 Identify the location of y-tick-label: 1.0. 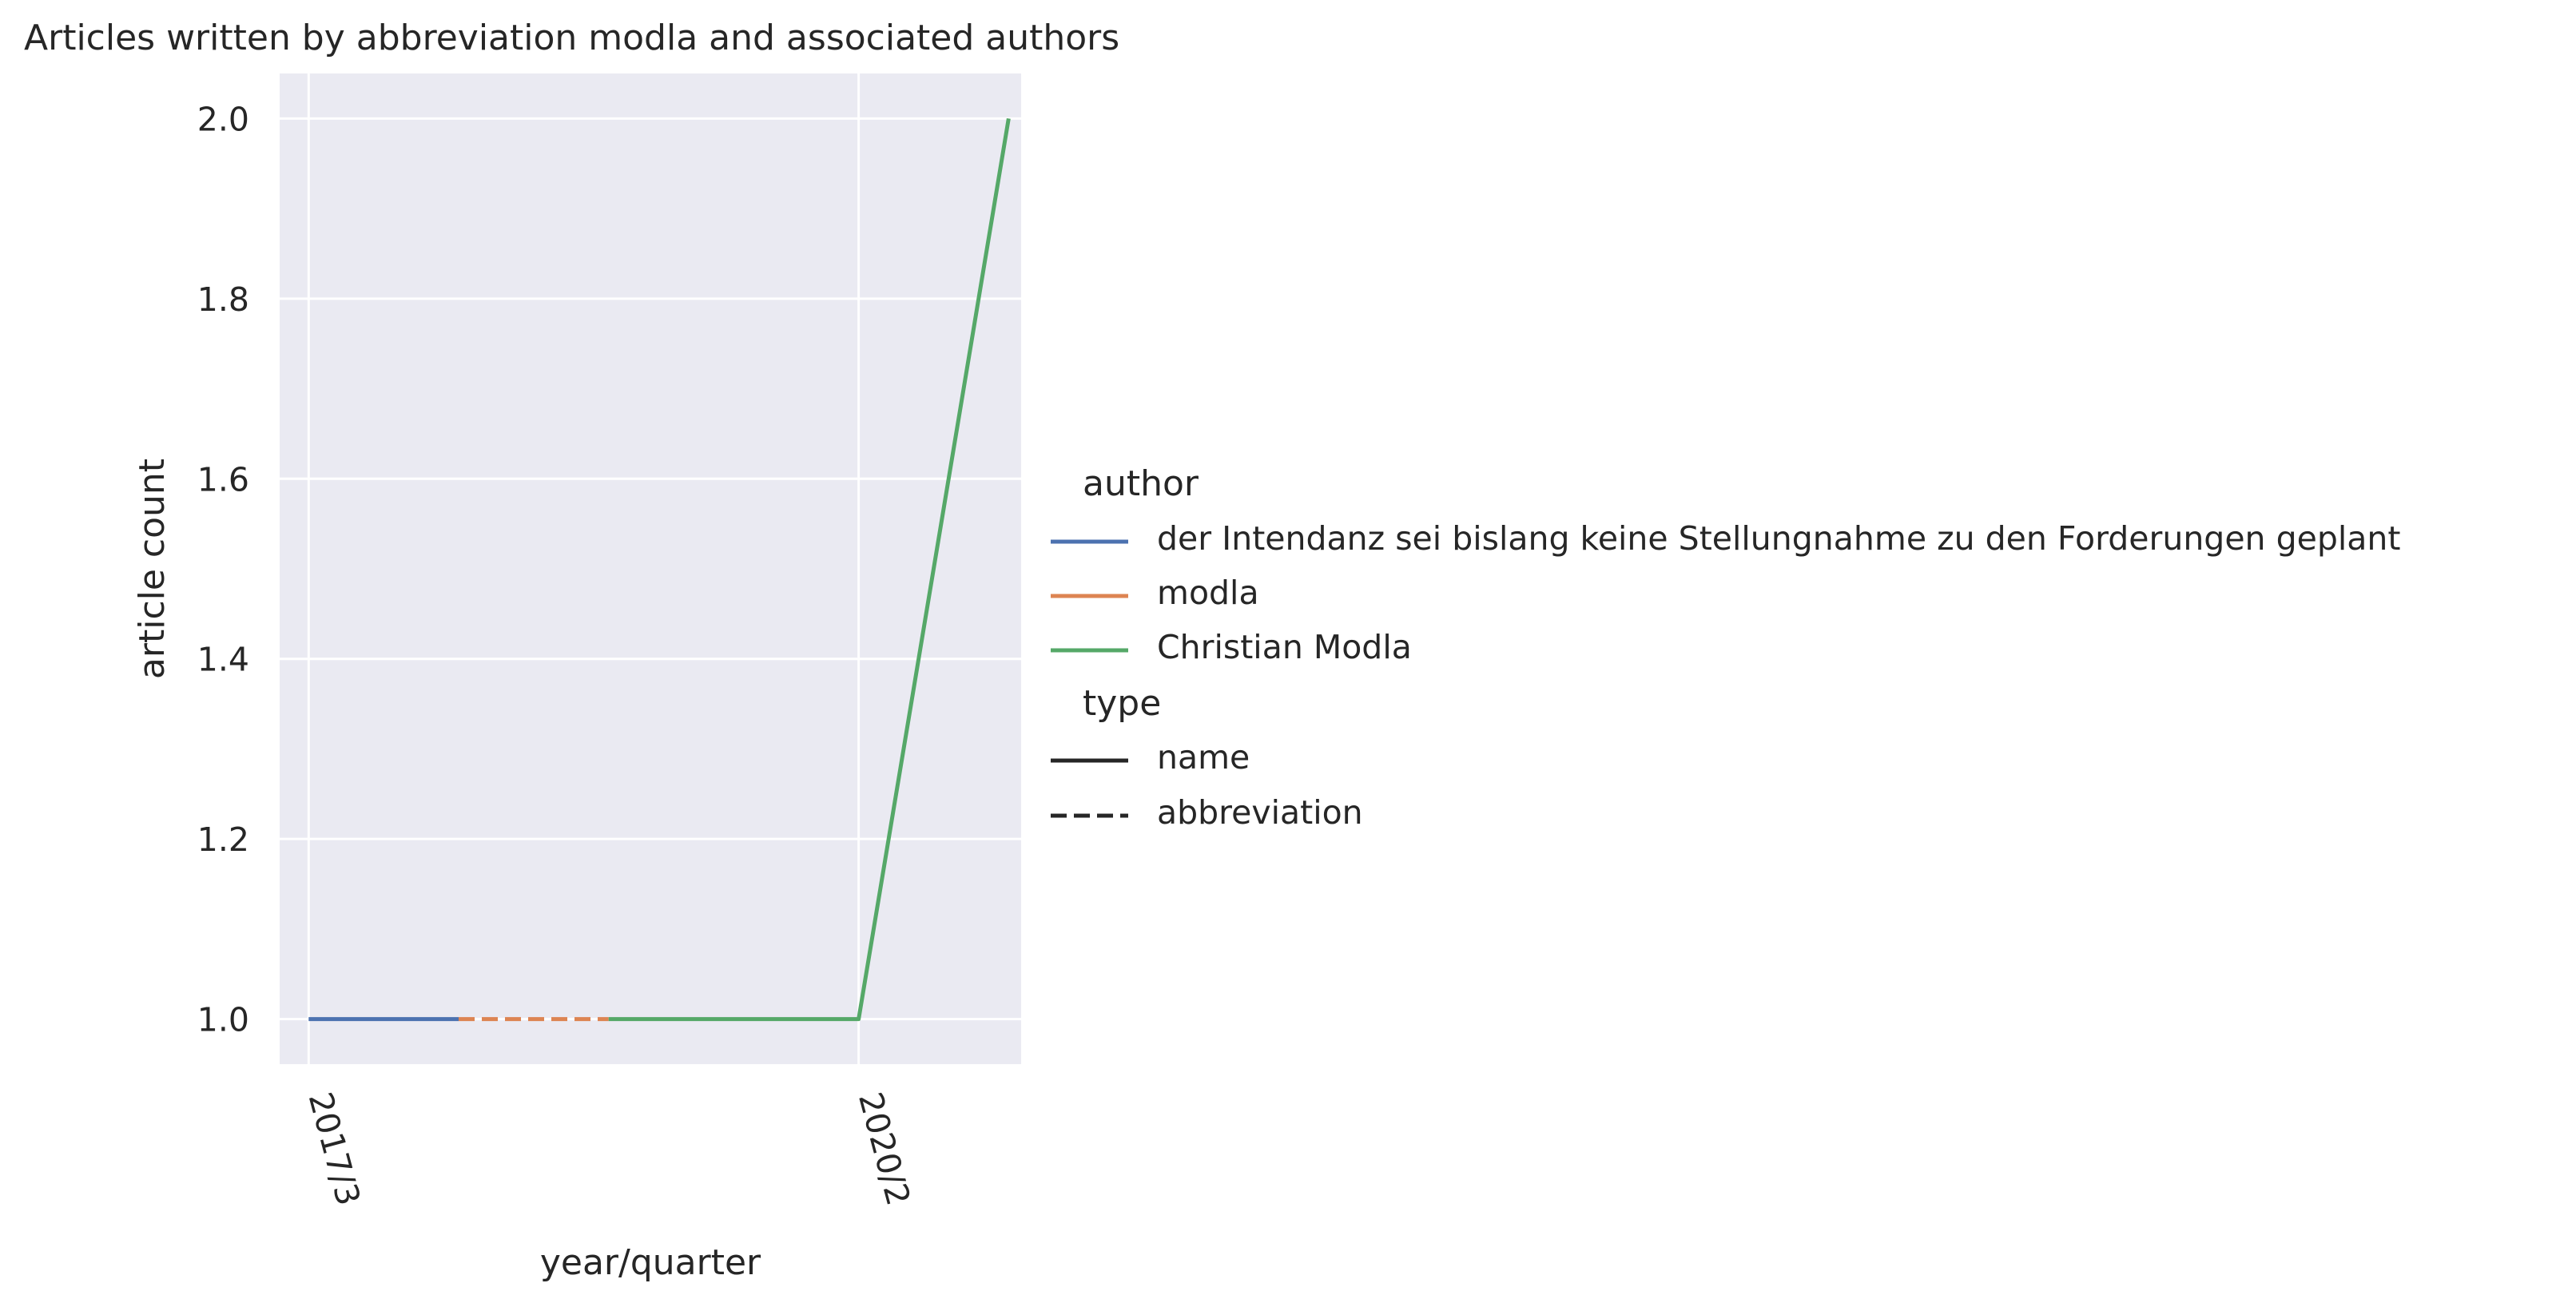
(223, 1020).